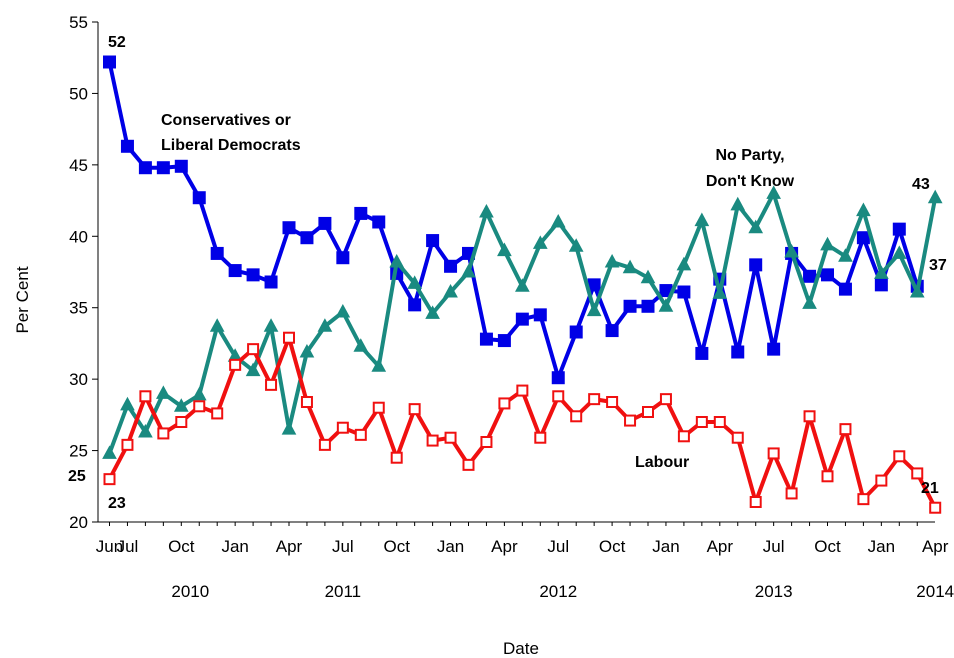 The image size is (954, 658). What do you see at coordinates (662, 462) in the screenshot?
I see `label-labour: Labour` at bounding box center [662, 462].